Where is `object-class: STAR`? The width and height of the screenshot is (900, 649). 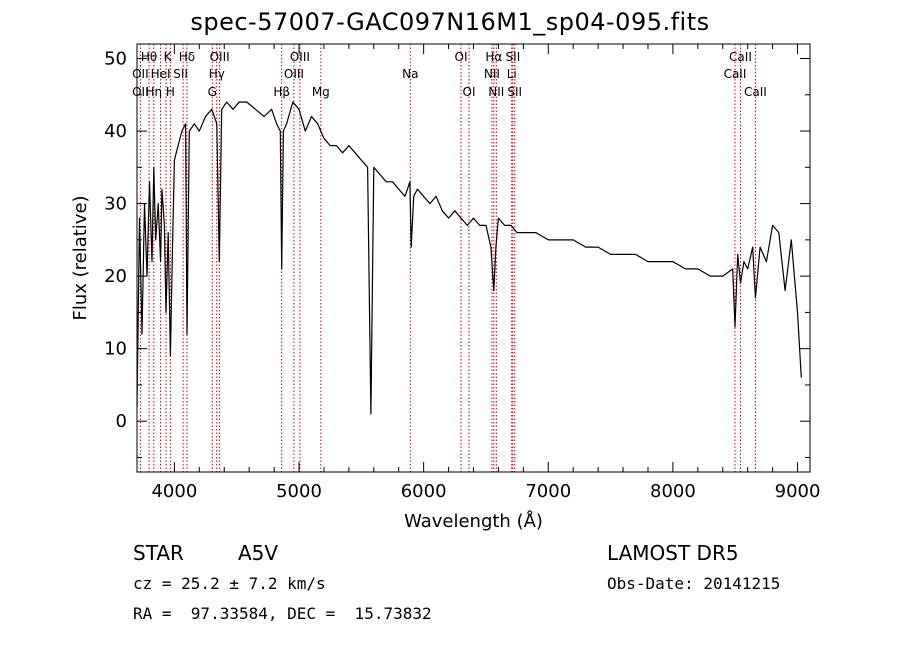
object-class: STAR is located at coordinates (158, 553).